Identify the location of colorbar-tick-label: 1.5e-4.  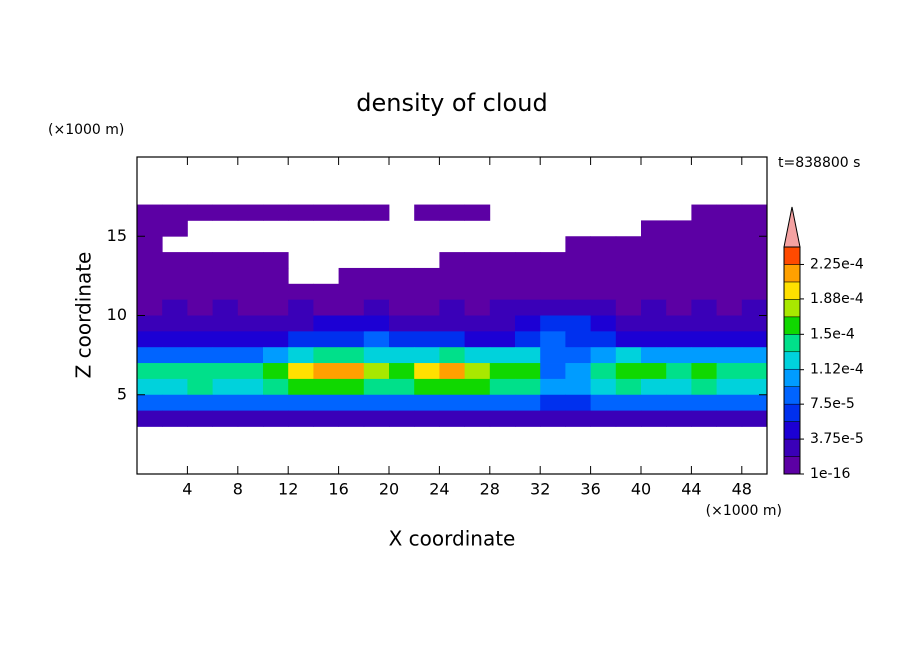
(832, 334).